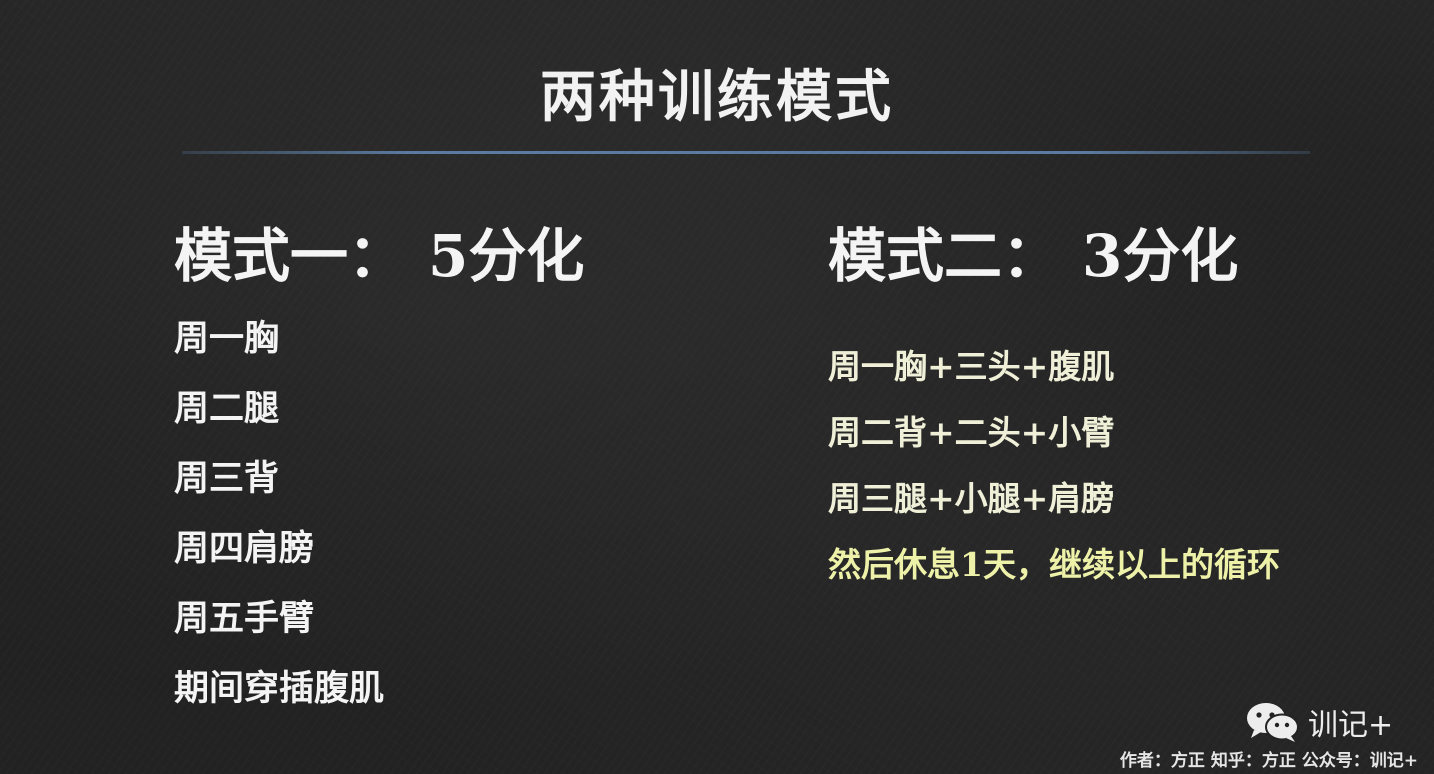 This screenshot has height=774, width=1434. What do you see at coordinates (1273, 722) in the screenshot?
I see `wechat-icon` at bounding box center [1273, 722].